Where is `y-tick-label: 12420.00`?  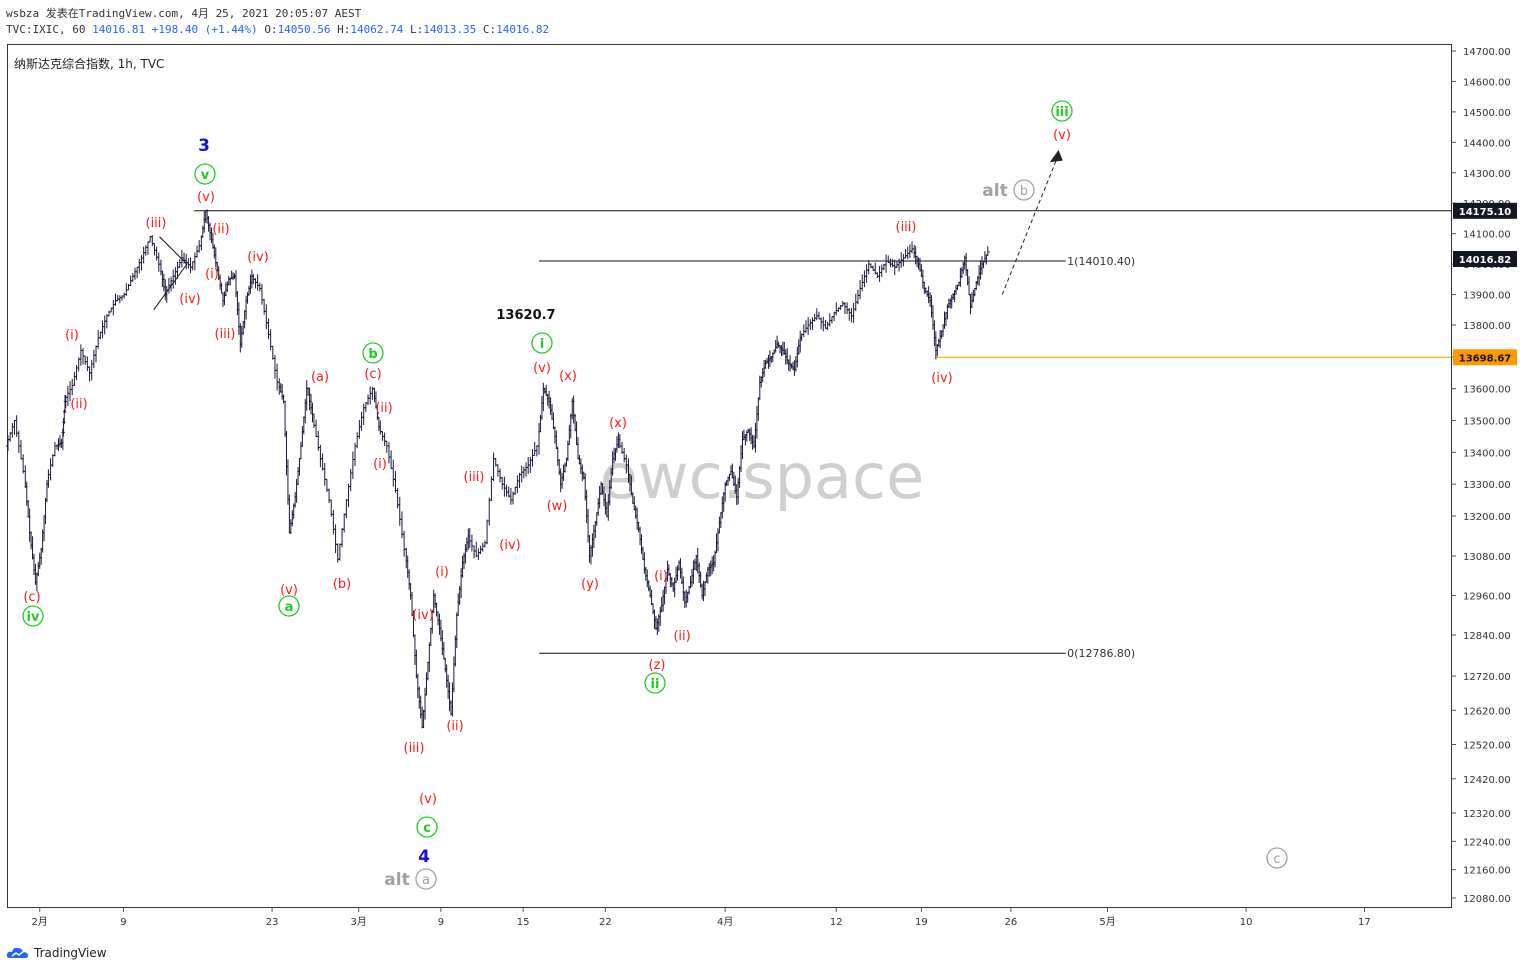 y-tick-label: 12420.00 is located at coordinates (1487, 780).